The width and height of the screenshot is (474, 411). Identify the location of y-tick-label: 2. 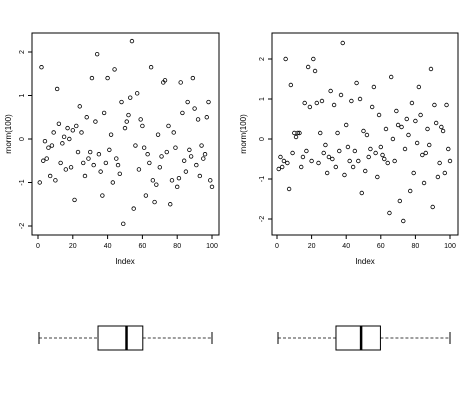
(22, 52).